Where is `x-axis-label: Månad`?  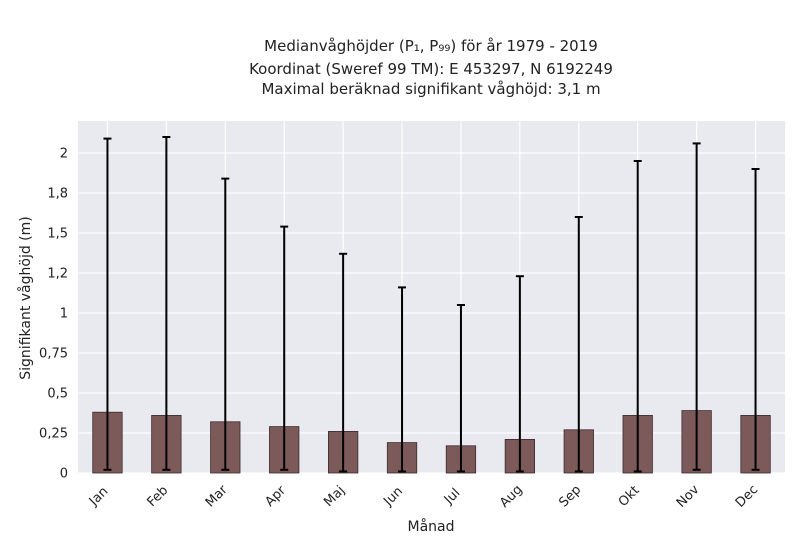 x-axis-label: Månad is located at coordinates (431, 526).